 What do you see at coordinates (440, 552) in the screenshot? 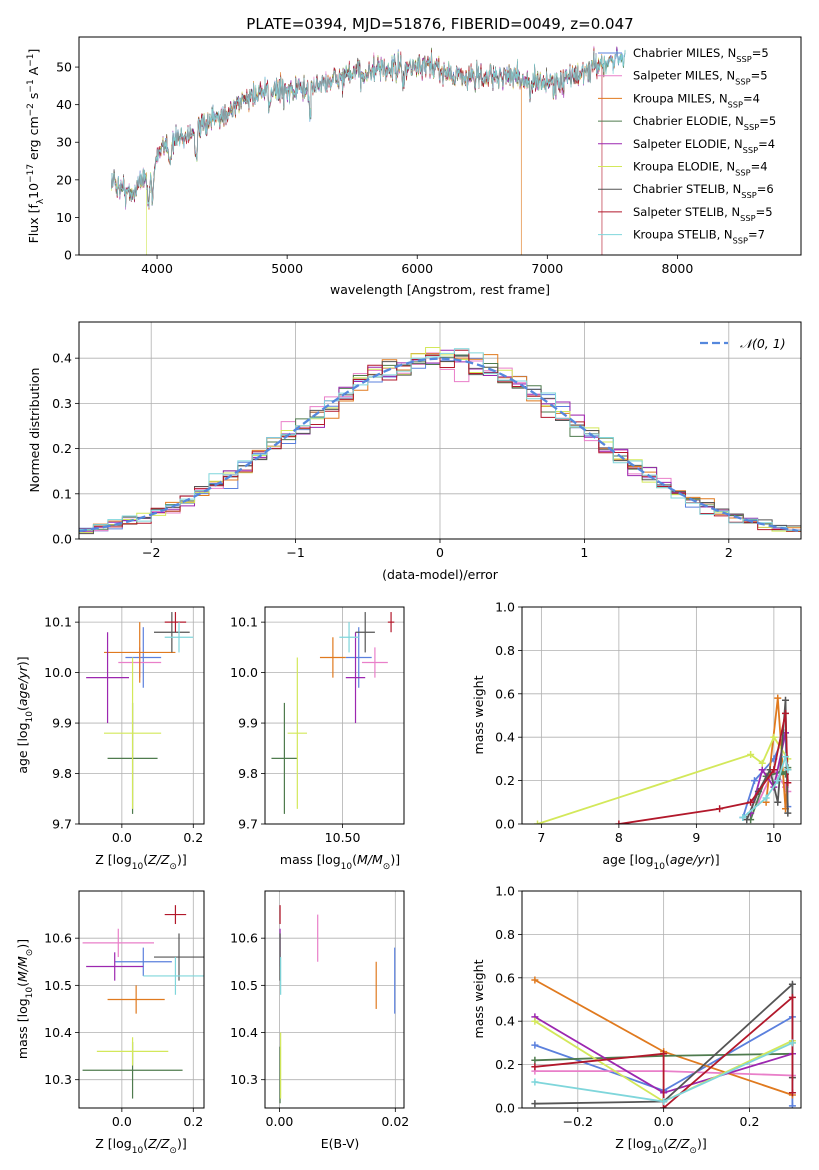
I see `x-tick-label: 0` at bounding box center [440, 552].